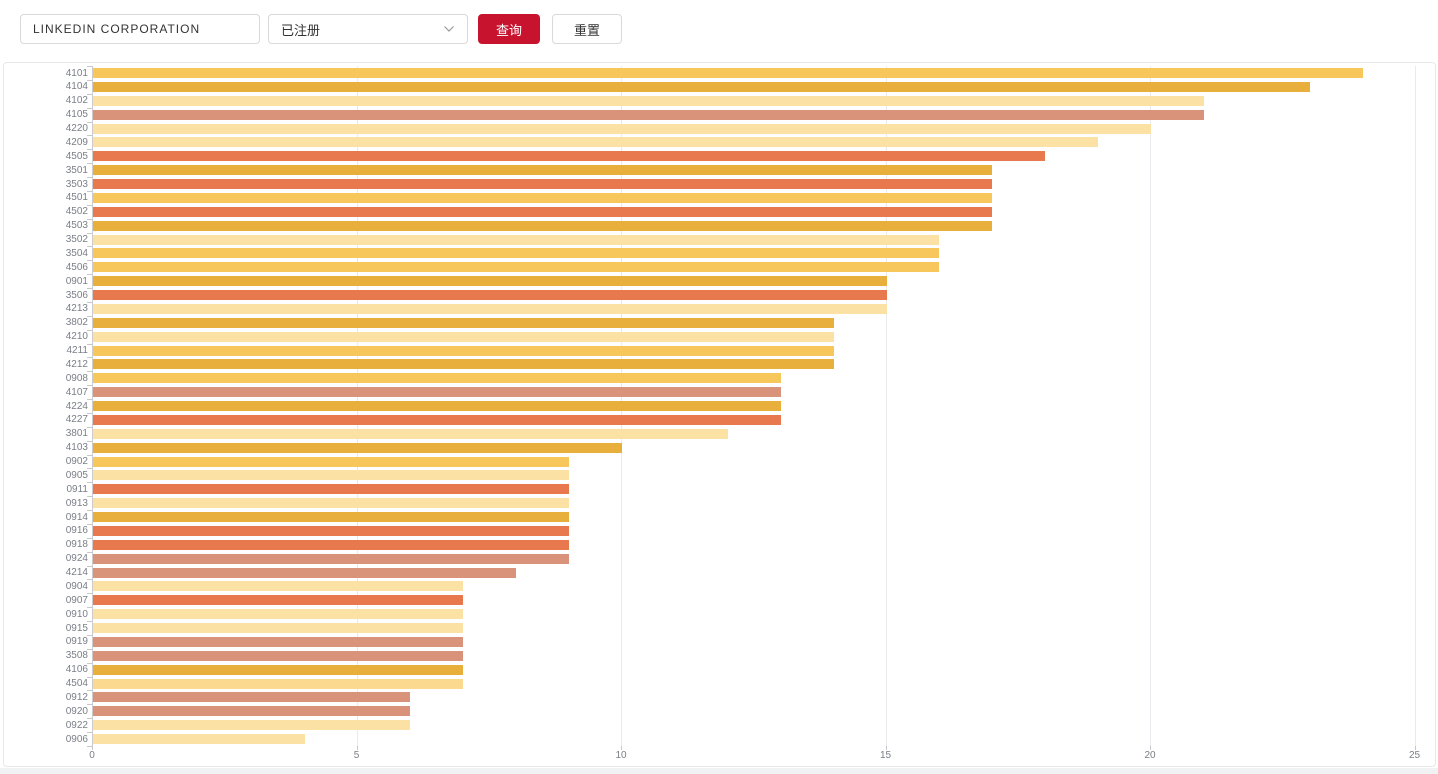  Describe the element at coordinates (76, 725) in the screenshot. I see `y-axis-label: 0922` at that location.